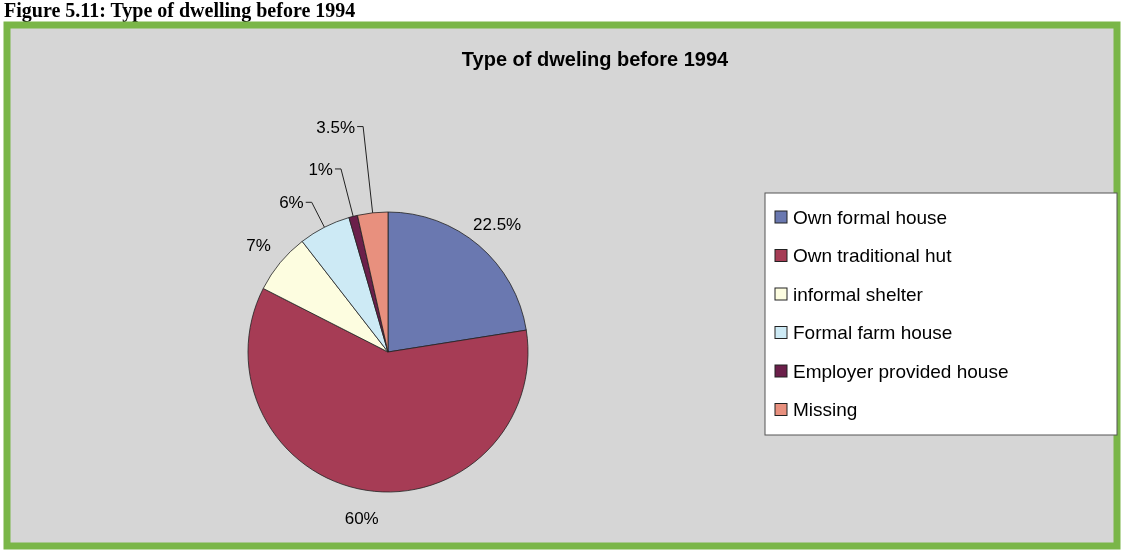  What do you see at coordinates (901, 371) in the screenshot?
I see `legend-label: Employer provided house` at bounding box center [901, 371].